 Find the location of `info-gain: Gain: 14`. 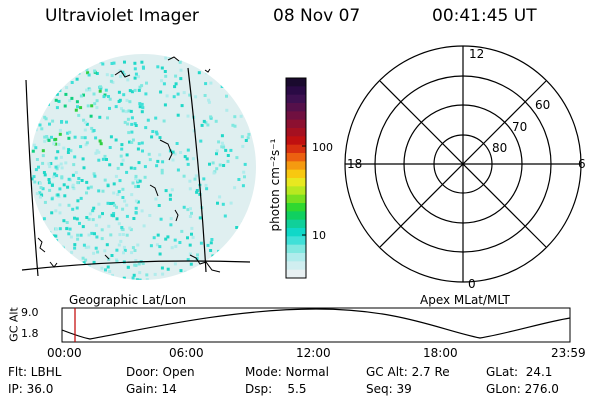

info-gain: Gain: 14 is located at coordinates (151, 389).